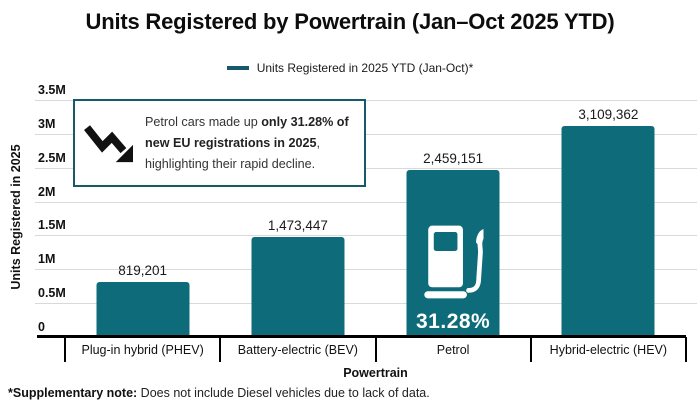  What do you see at coordinates (454, 262) in the screenshot?
I see `fuel-pump-icon` at bounding box center [454, 262].